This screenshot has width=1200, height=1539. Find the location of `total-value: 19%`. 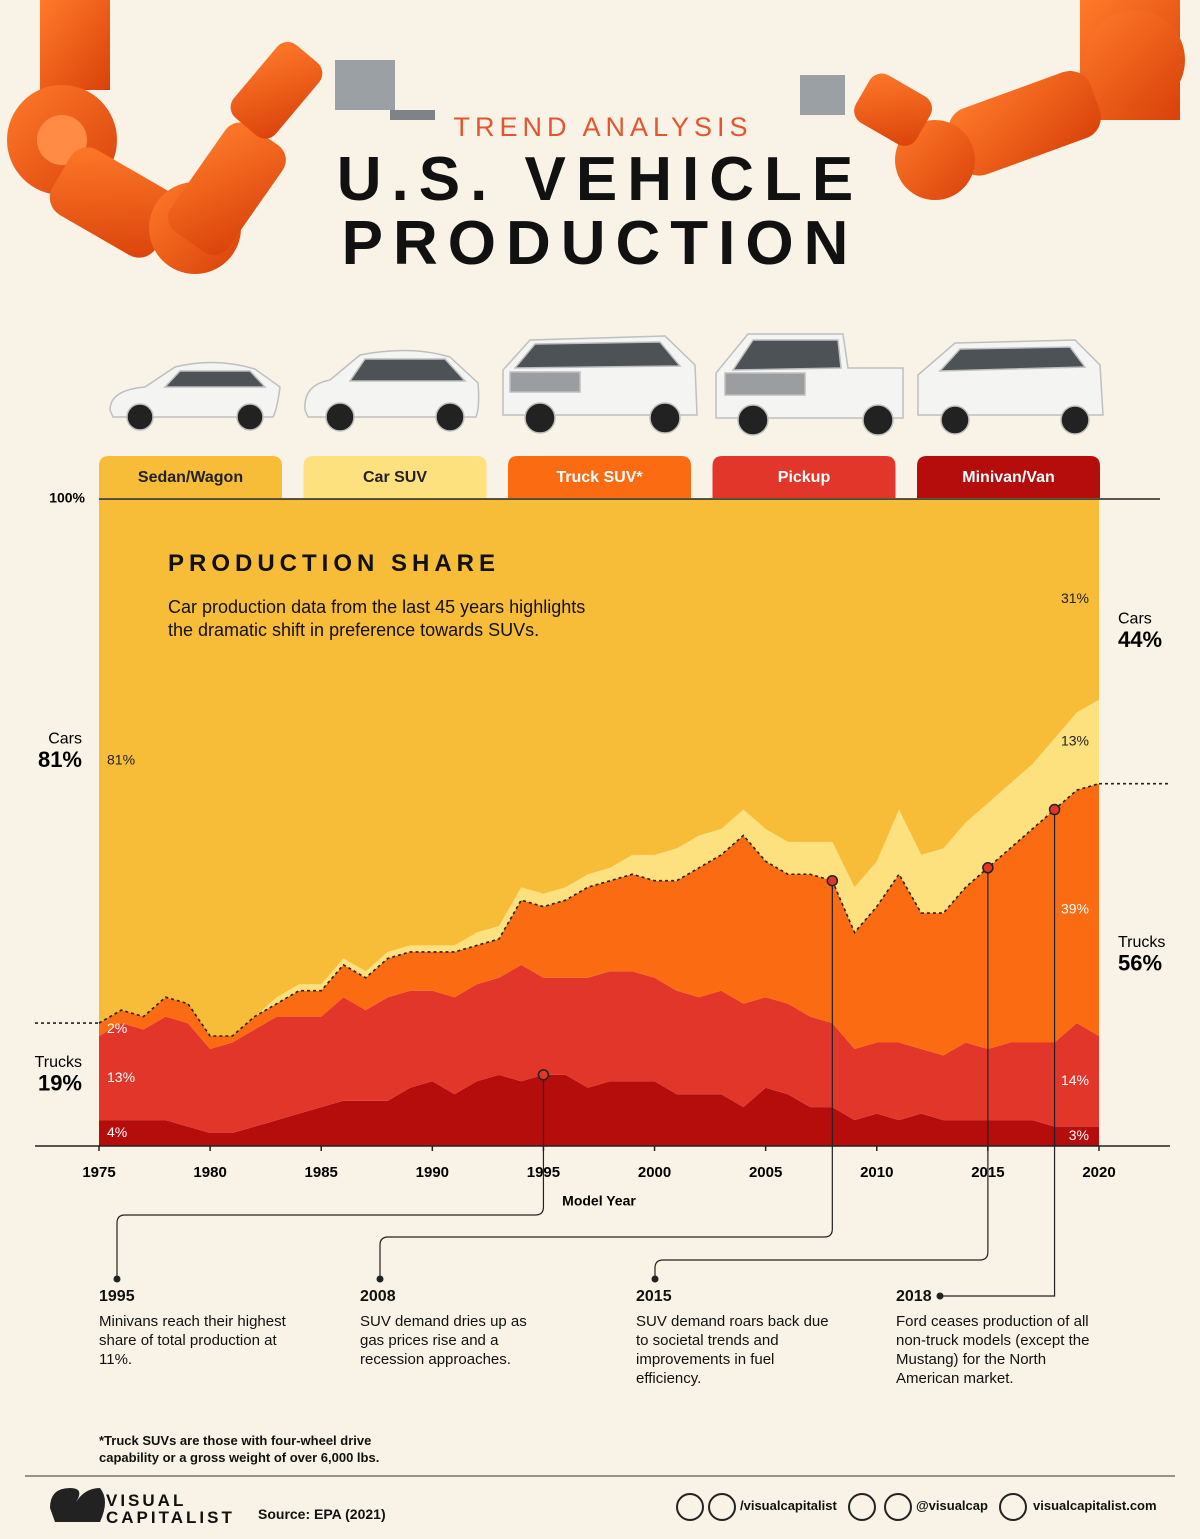

total-value: 19% is located at coordinates (60, 1082).